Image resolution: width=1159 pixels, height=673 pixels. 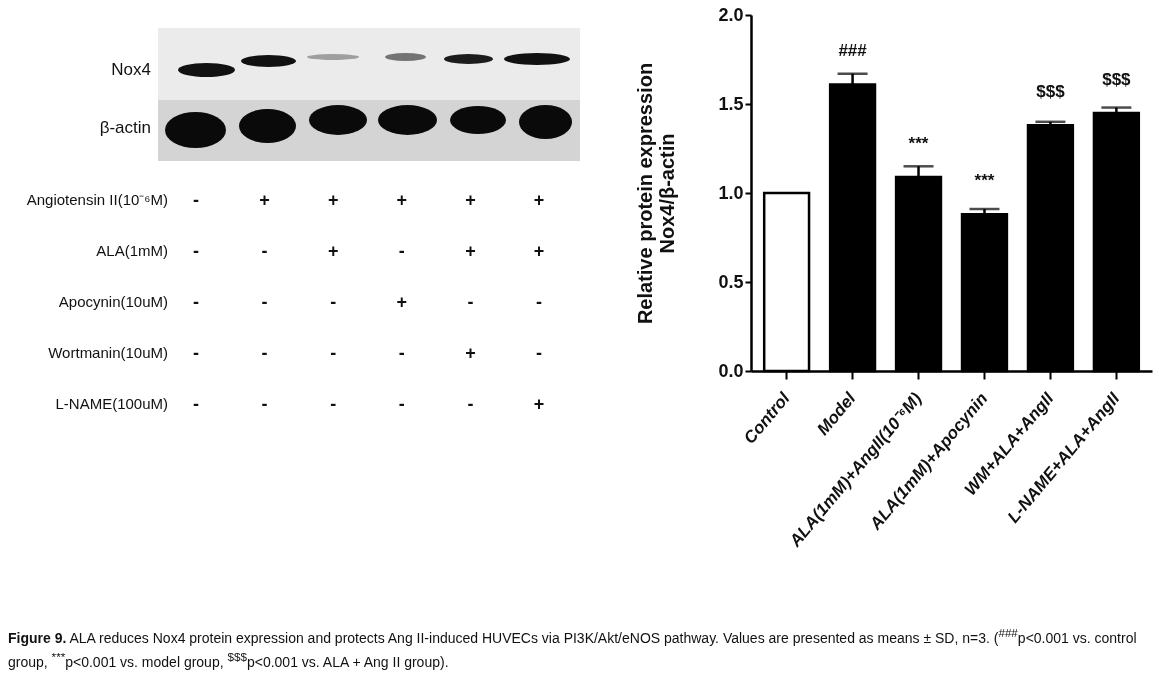 I want to click on category-label: Wortmanin(10uM), so click(x=108, y=352).